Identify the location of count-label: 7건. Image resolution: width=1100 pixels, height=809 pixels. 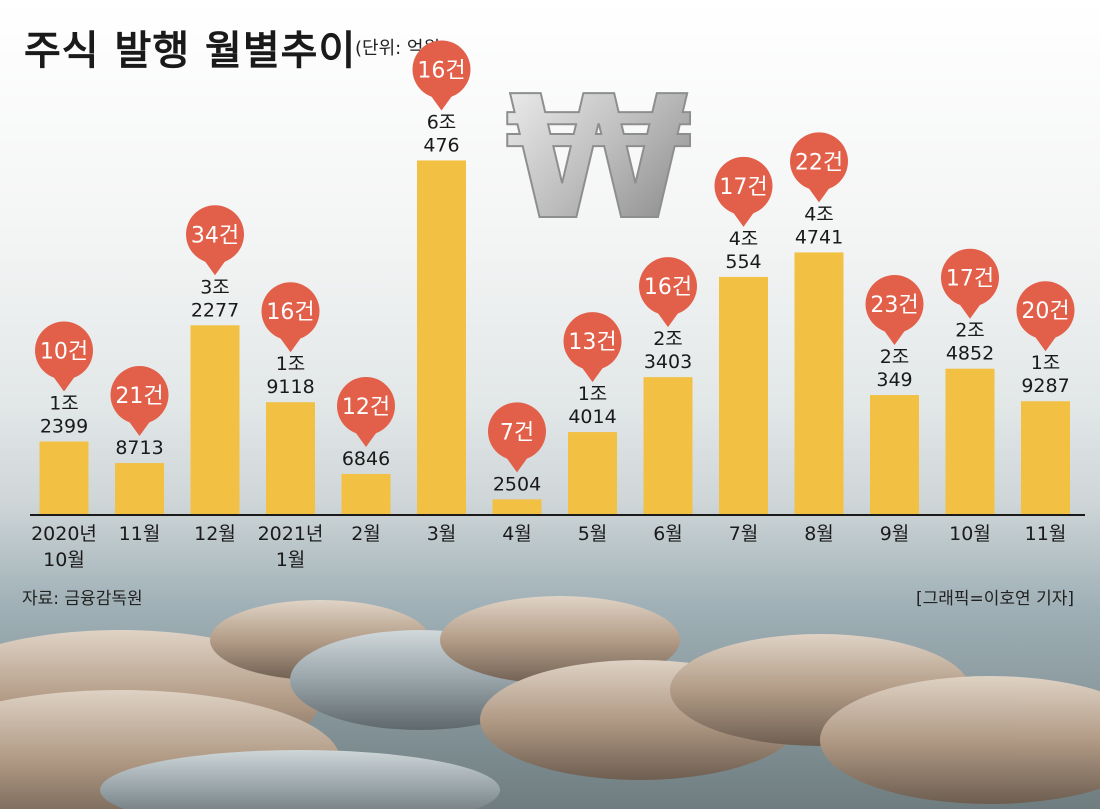
(517, 432).